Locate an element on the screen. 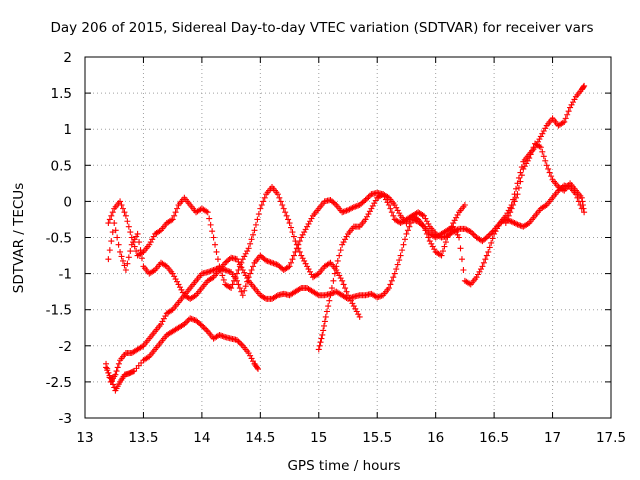 The height and width of the screenshot is (480, 640). y-tick-label: -0.5 is located at coordinates (59, 239).